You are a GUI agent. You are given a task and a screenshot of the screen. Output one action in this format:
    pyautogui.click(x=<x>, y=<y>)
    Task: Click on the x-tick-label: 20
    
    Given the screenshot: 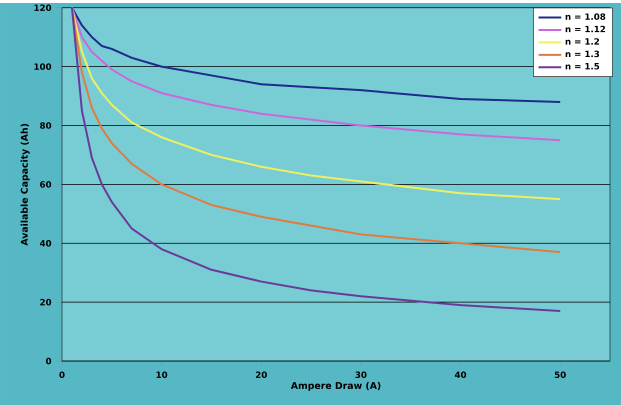 What is the action you would take?
    pyautogui.click(x=261, y=374)
    